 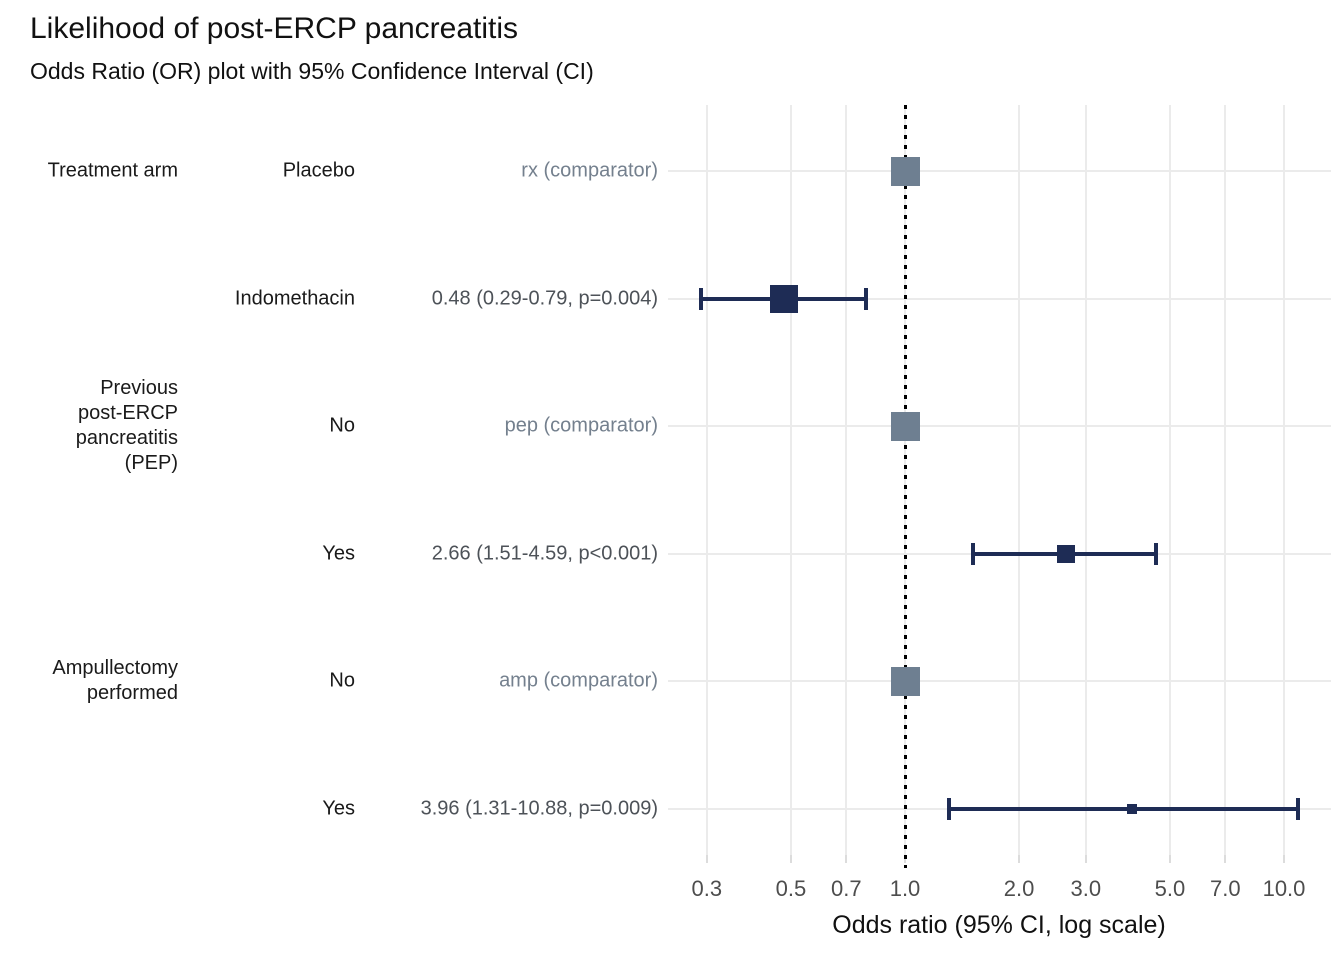 I want to click on x-tick-label: 7.0, so click(x=1225, y=888).